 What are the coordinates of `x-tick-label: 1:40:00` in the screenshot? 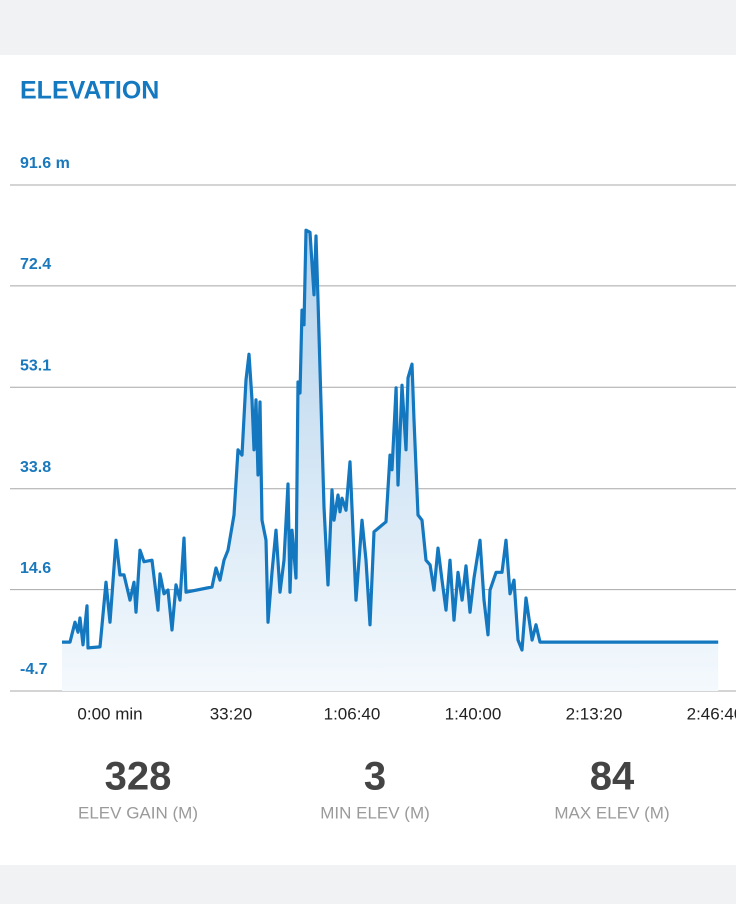 It's located at (473, 713).